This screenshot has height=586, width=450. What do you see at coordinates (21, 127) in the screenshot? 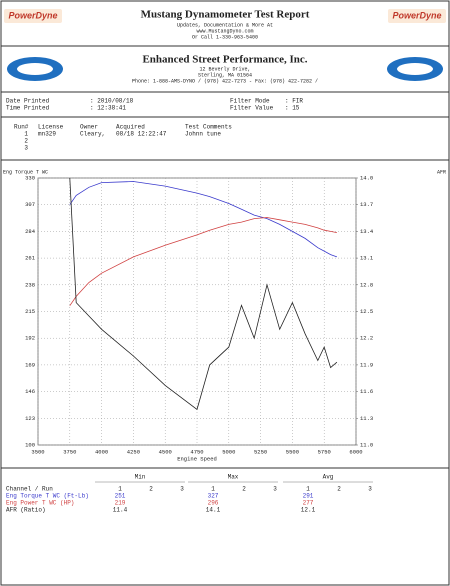
I see `run-header: Run#` at bounding box center [21, 127].